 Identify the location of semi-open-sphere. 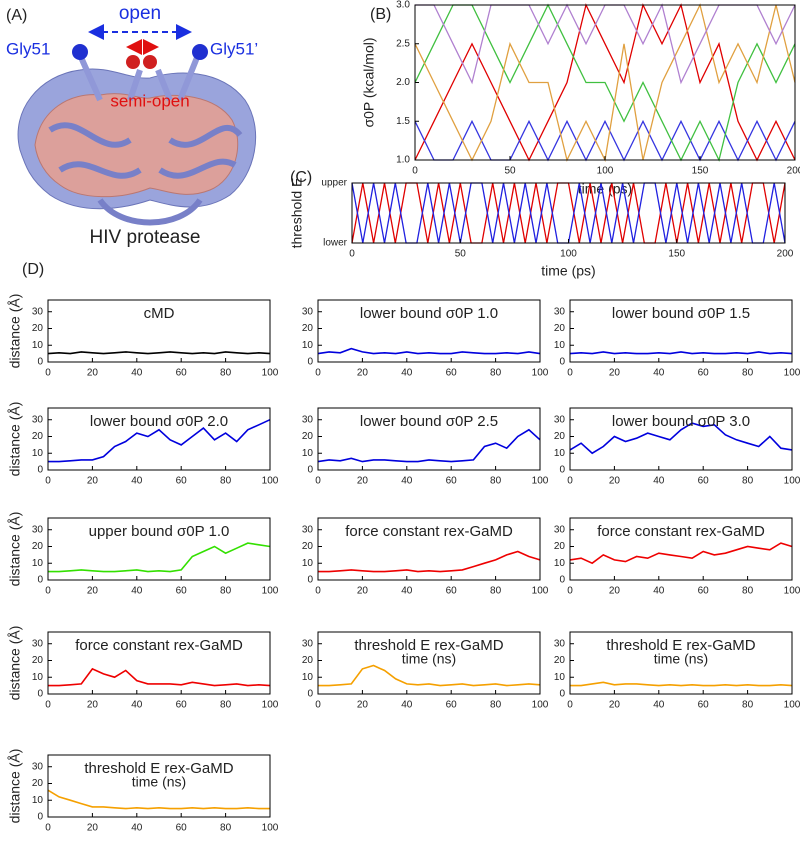
(150, 62).